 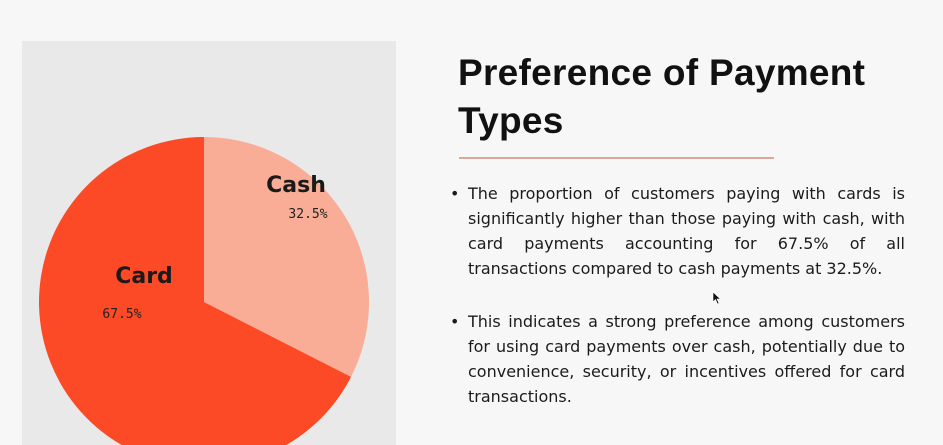 I want to click on slide-title: Preference of Payment Types, so click(x=662, y=96).